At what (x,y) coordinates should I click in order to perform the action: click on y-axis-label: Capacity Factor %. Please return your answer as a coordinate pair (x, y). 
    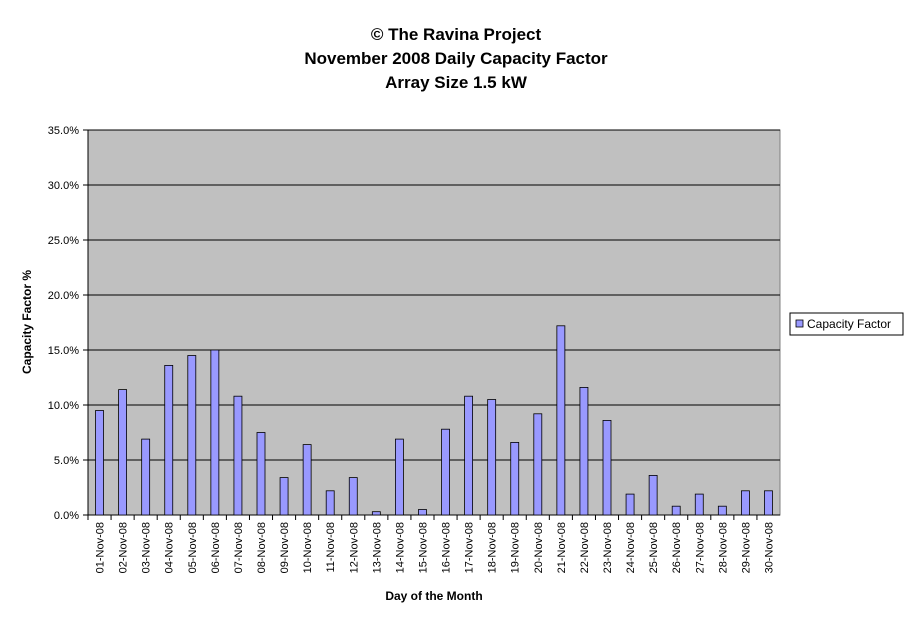
    Looking at the image, I should click on (27, 322).